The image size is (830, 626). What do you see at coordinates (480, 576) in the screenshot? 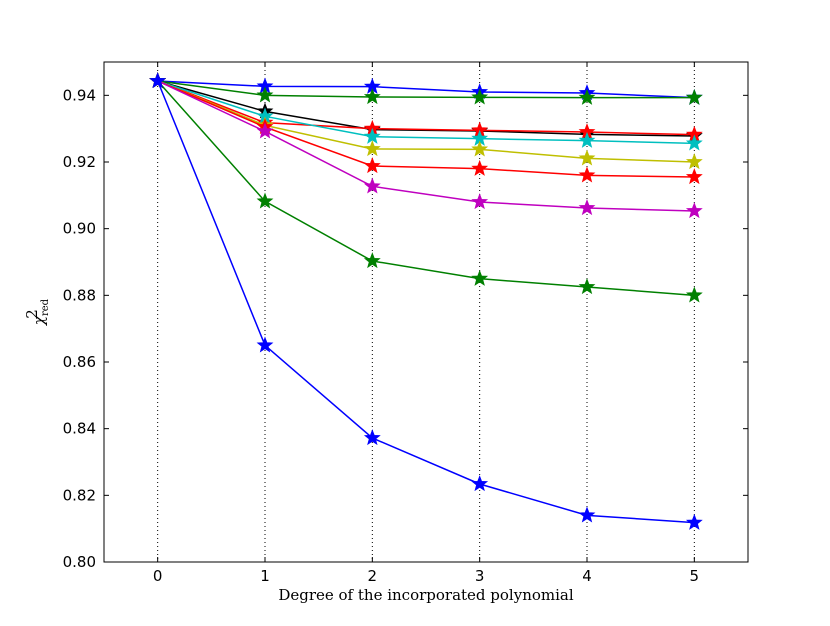
I see `x-tick-label: 3` at bounding box center [480, 576].